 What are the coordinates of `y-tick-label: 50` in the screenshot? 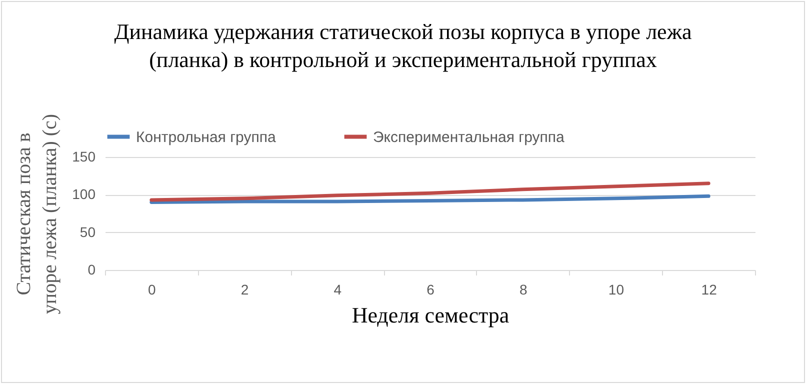 It's located at (88, 232).